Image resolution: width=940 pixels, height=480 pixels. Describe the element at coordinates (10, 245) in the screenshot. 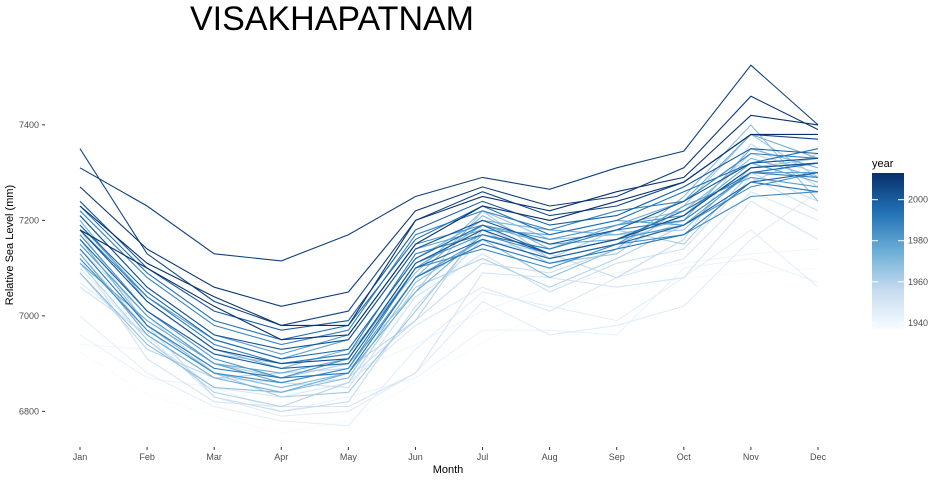

I see `y-axis-title: Relative Sea Level (mm)` at that location.